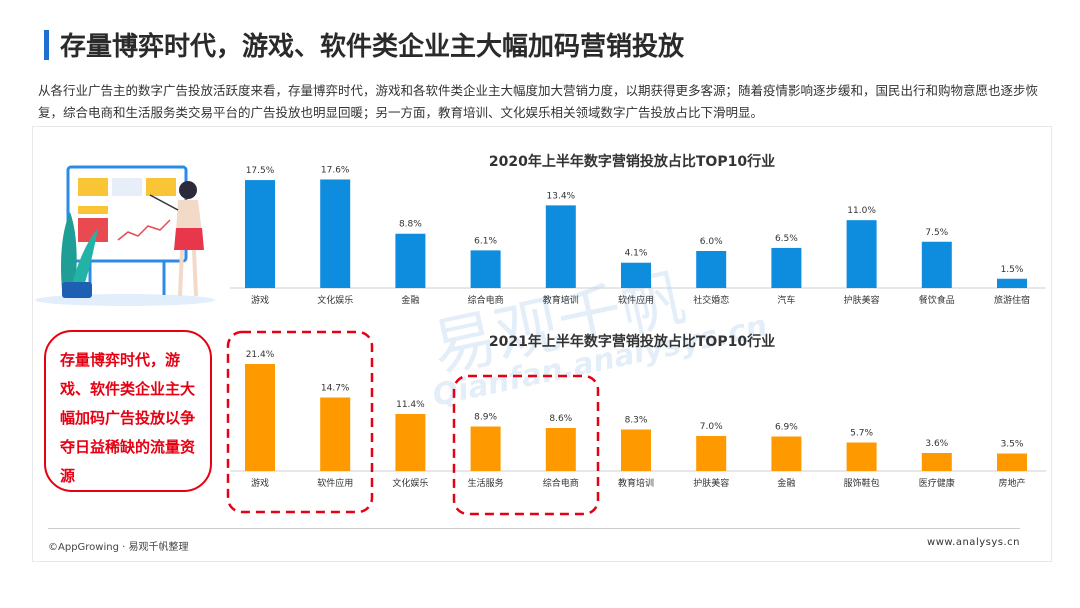 This screenshot has height=608, width=1080. What do you see at coordinates (300, 422) in the screenshot?
I see `highlight-box-games-software` at bounding box center [300, 422].